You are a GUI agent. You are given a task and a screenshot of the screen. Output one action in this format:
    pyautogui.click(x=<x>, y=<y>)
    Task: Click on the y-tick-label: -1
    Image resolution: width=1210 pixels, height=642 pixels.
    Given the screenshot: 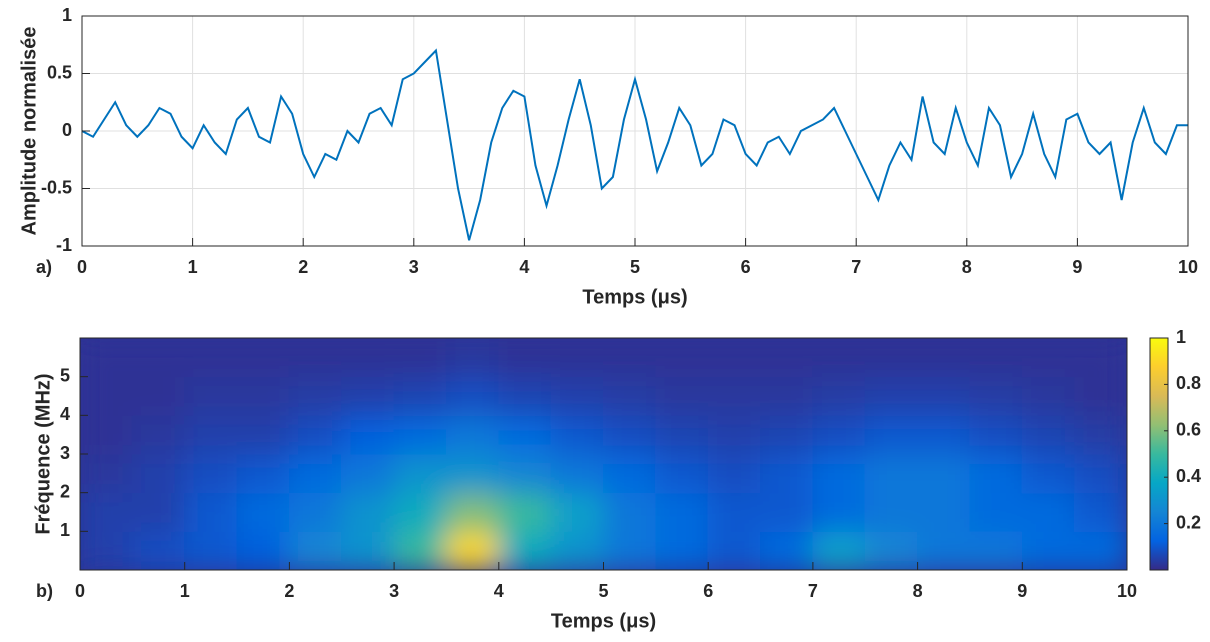 What is the action you would take?
    pyautogui.click(x=64, y=245)
    